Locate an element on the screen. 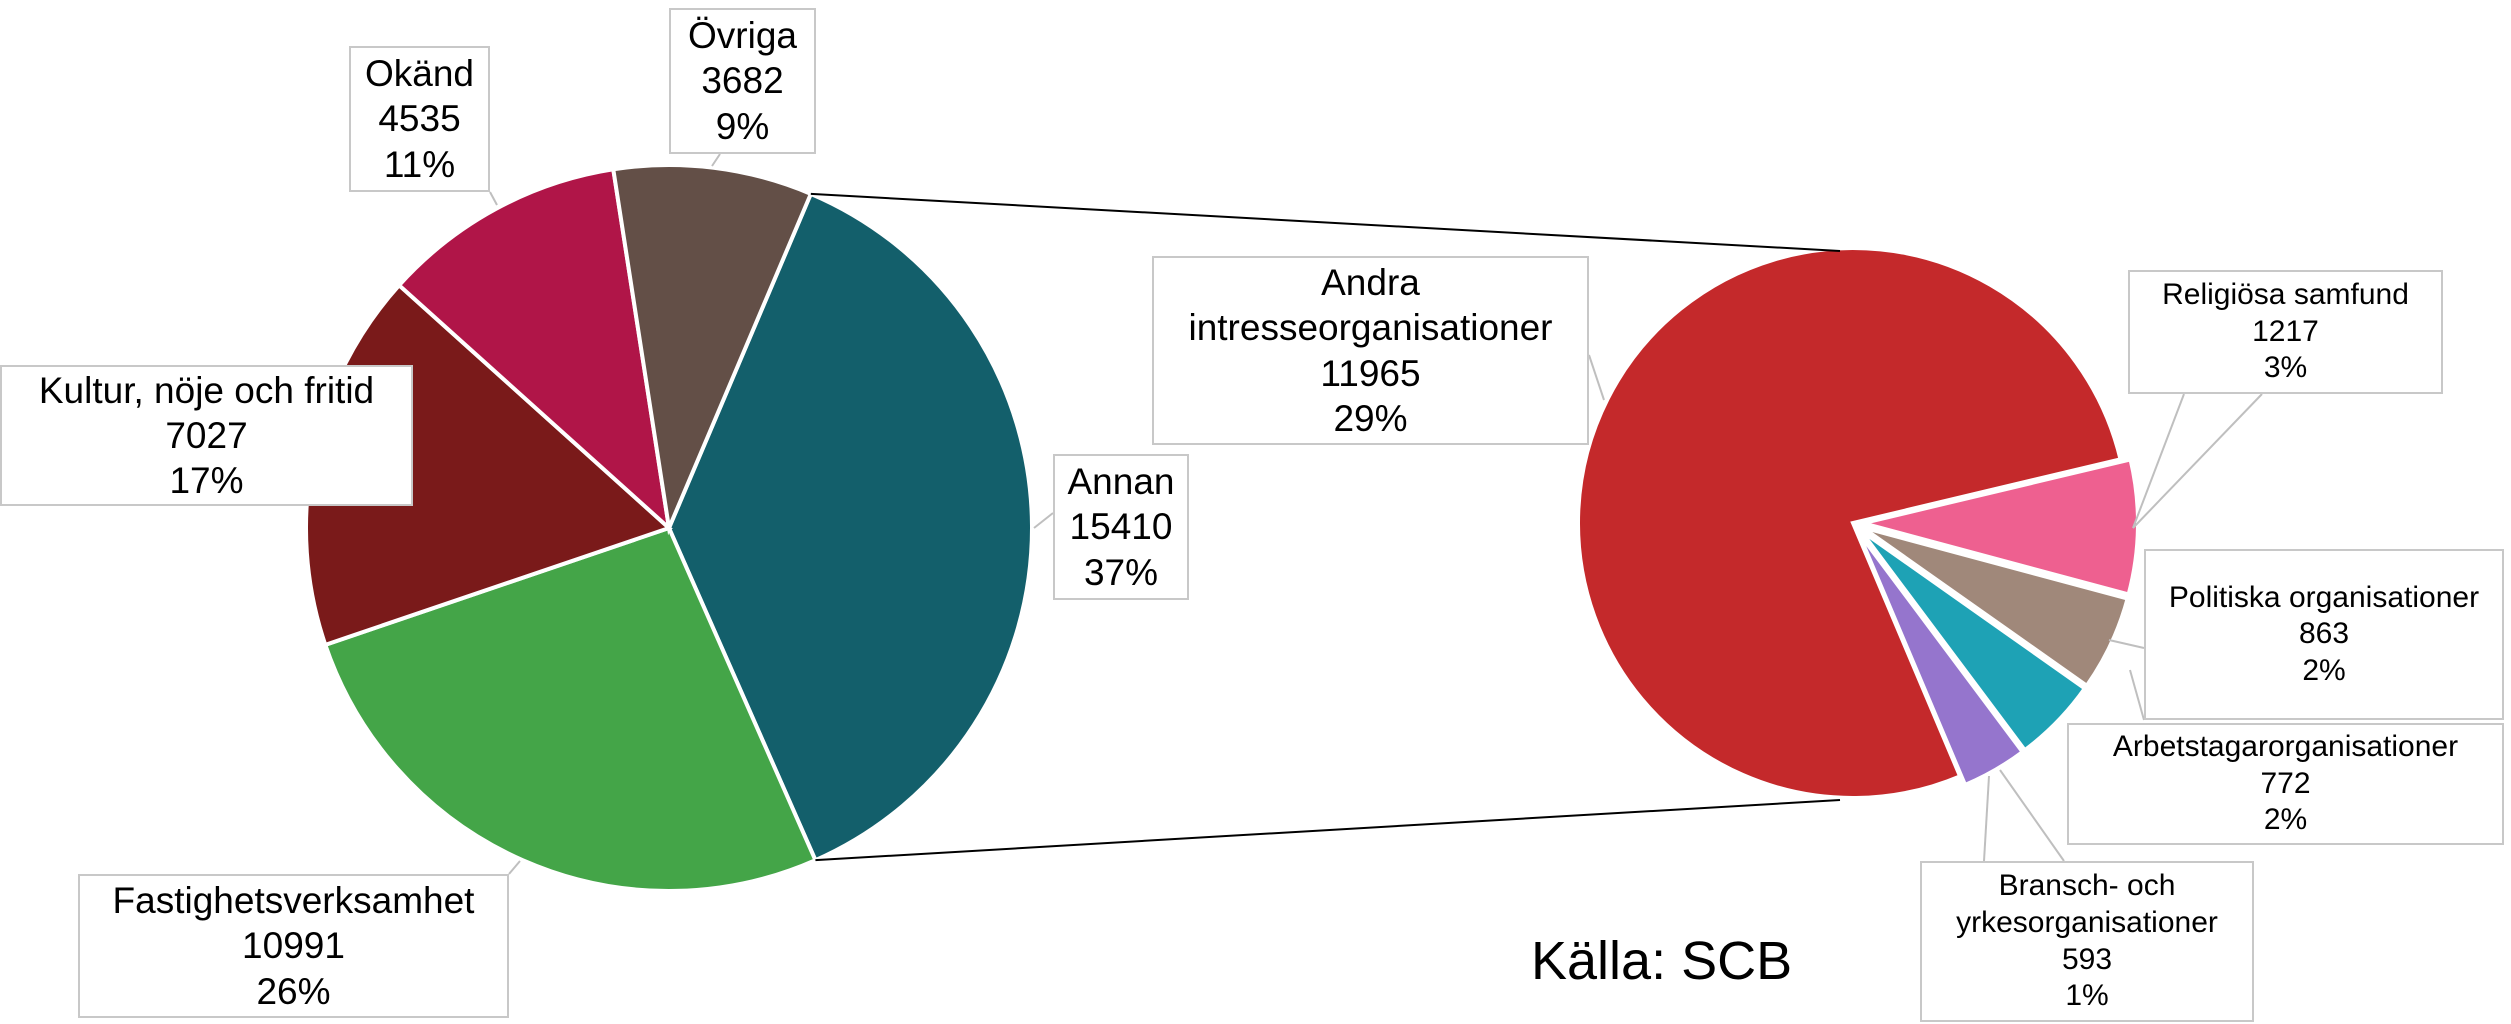 The height and width of the screenshot is (1024, 2511). label-name: Arbetstagarorganisationer is located at coordinates (2285, 747).